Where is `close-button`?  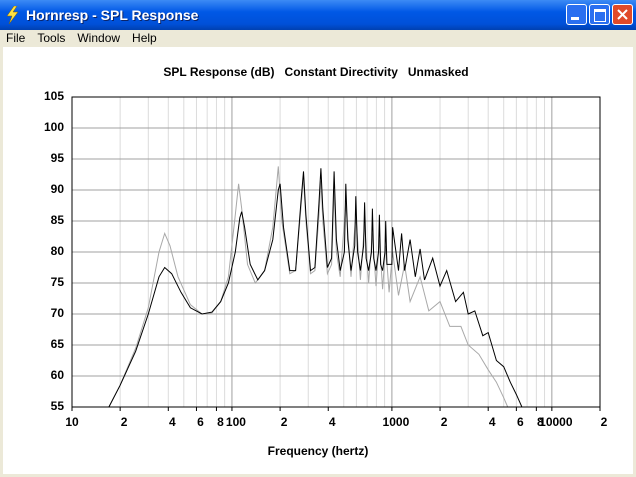
close-button is located at coordinates (622, 14).